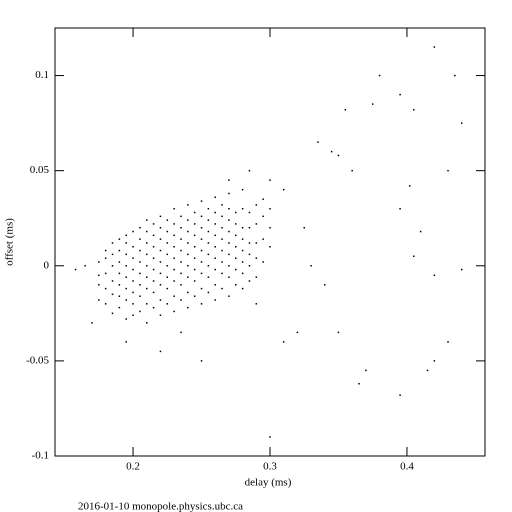 The image size is (512, 512). I want to click on y-tick-label: 0.05, so click(40, 170).